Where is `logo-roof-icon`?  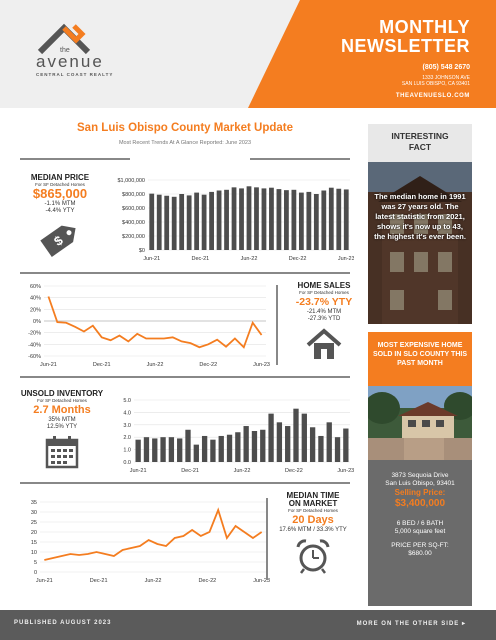 logo-roof-icon is located at coordinates (64, 39).